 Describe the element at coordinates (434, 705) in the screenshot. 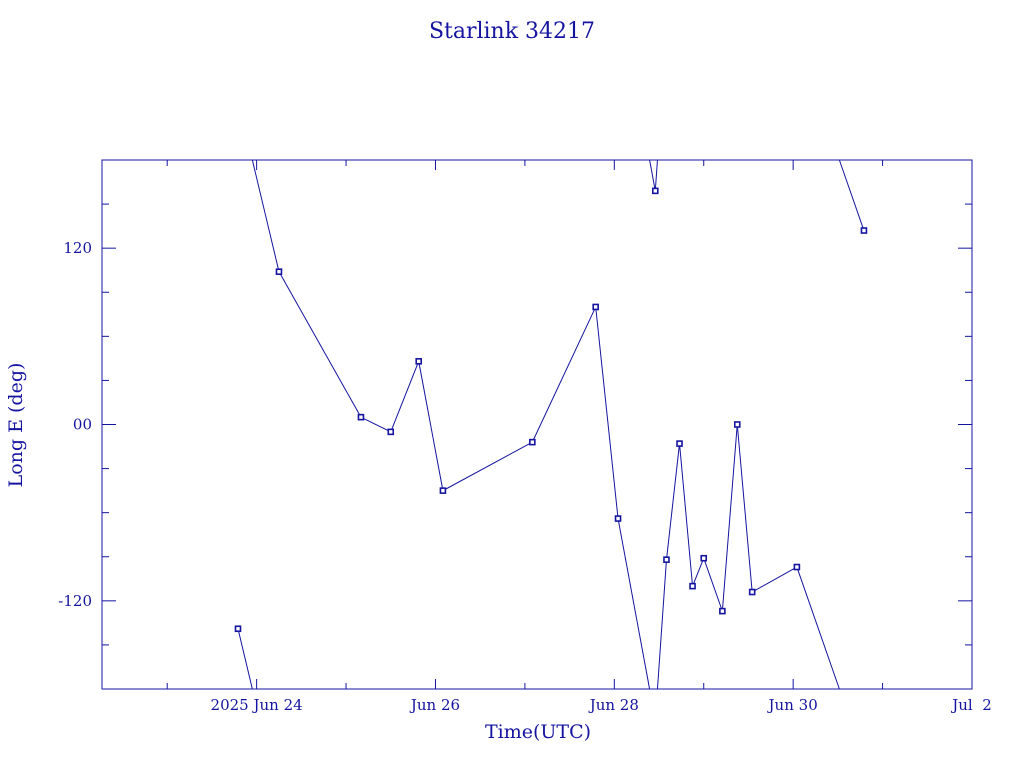

I see `x-tick-label: Jun 26` at that location.